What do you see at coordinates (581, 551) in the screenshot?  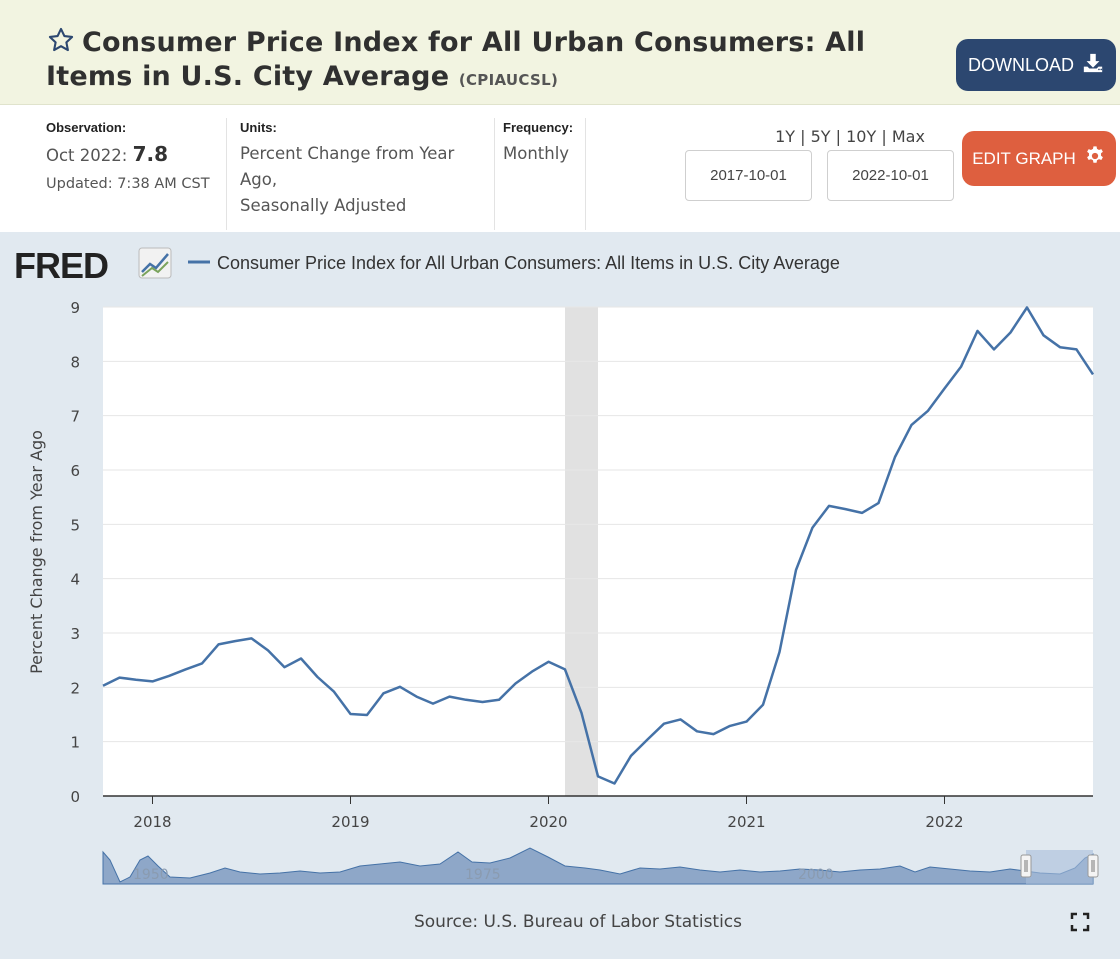 I see `recession-band` at bounding box center [581, 551].